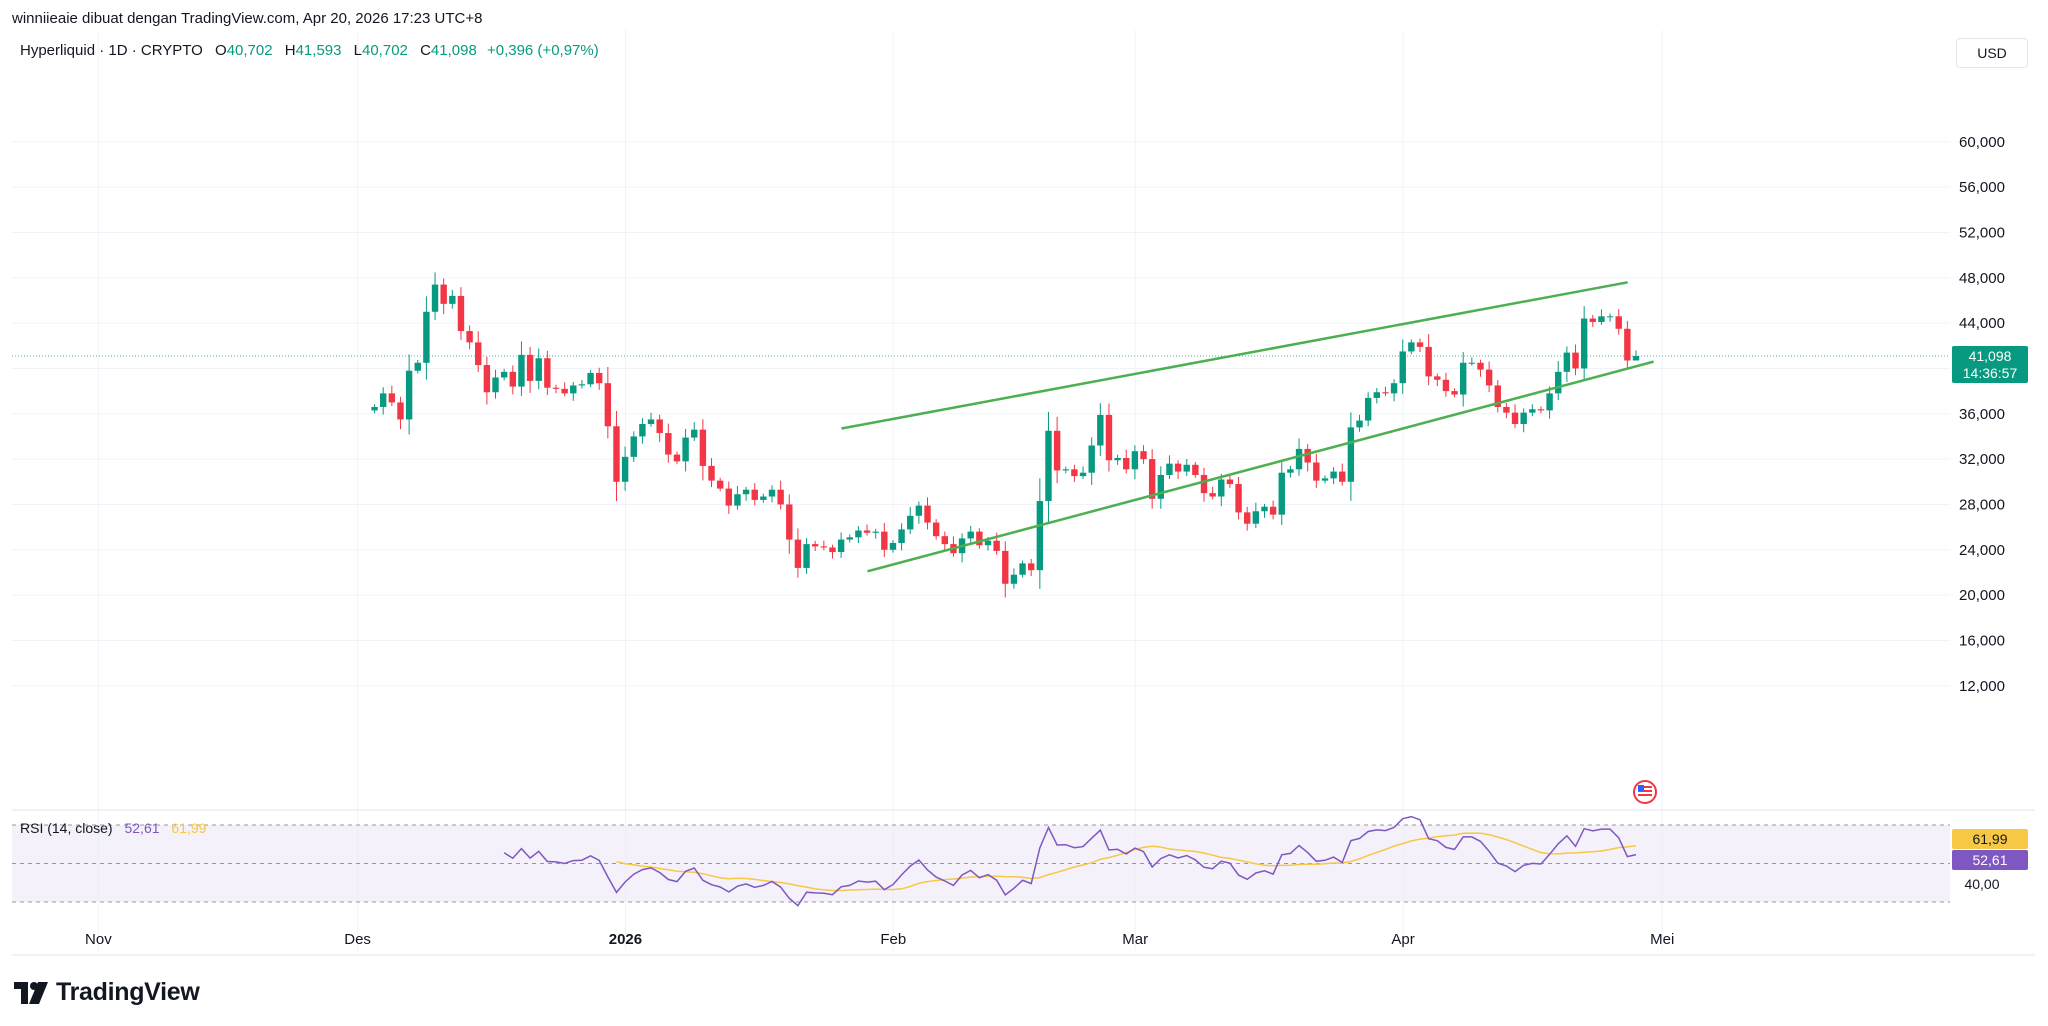  I want to click on currency-button: USD, so click(1992, 53).